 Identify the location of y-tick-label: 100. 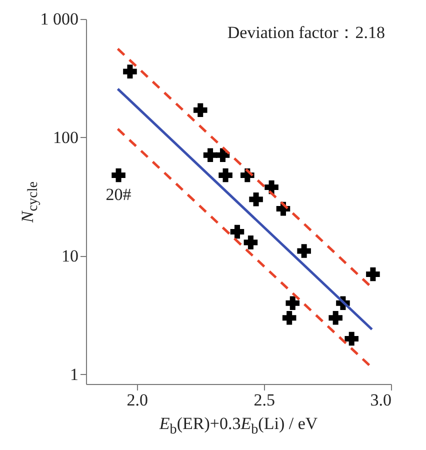
(65, 137).